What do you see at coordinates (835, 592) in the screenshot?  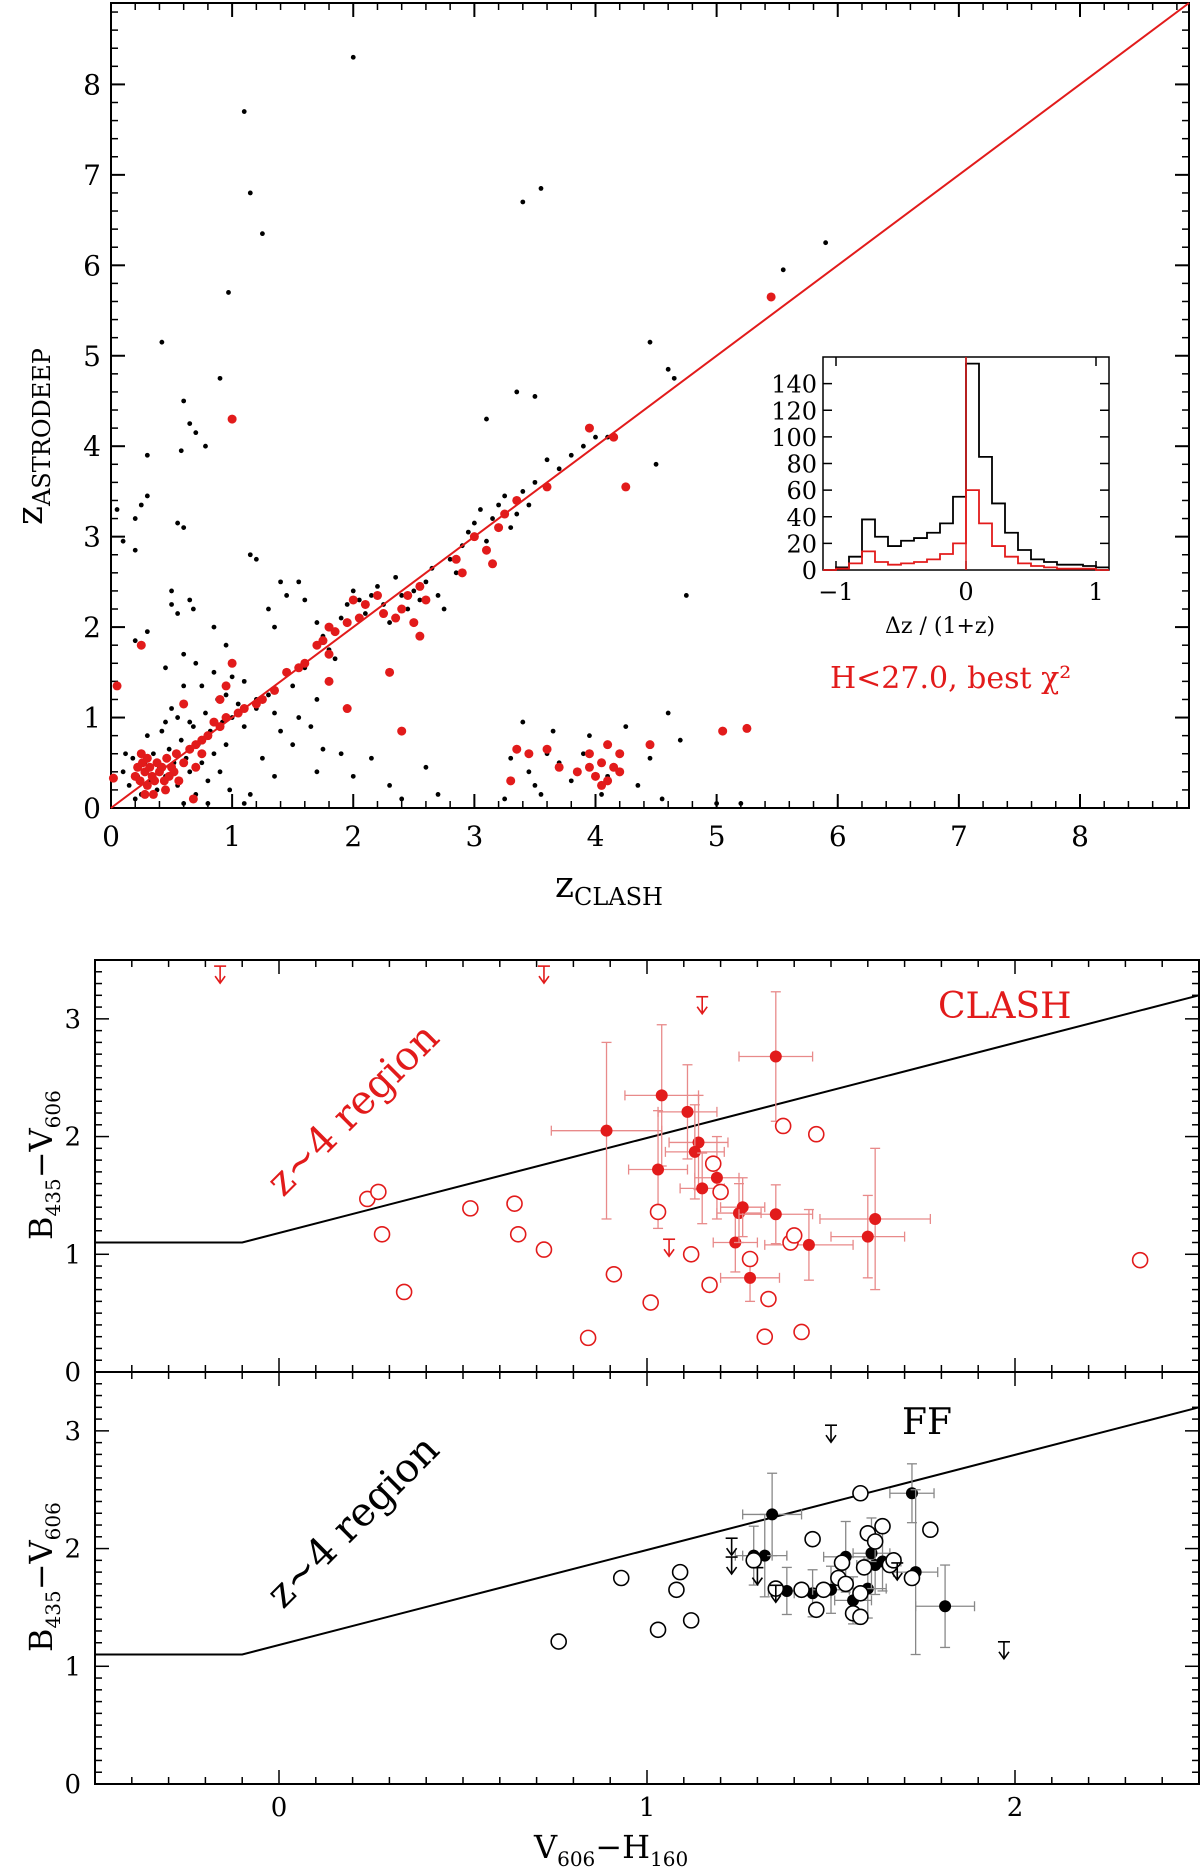 I see `inset-x-tick-label: −1` at bounding box center [835, 592].